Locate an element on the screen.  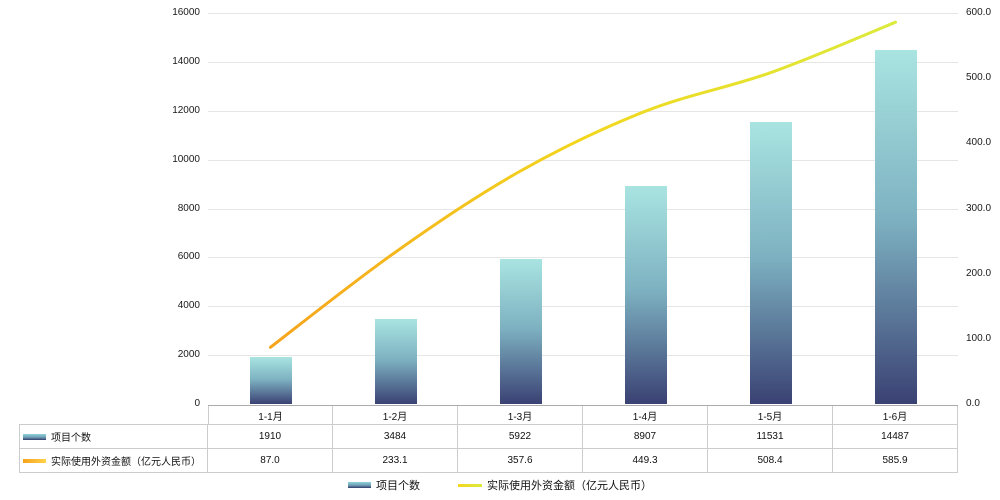
right-axis-tick-label: 400.0 is located at coordinates (979, 143).